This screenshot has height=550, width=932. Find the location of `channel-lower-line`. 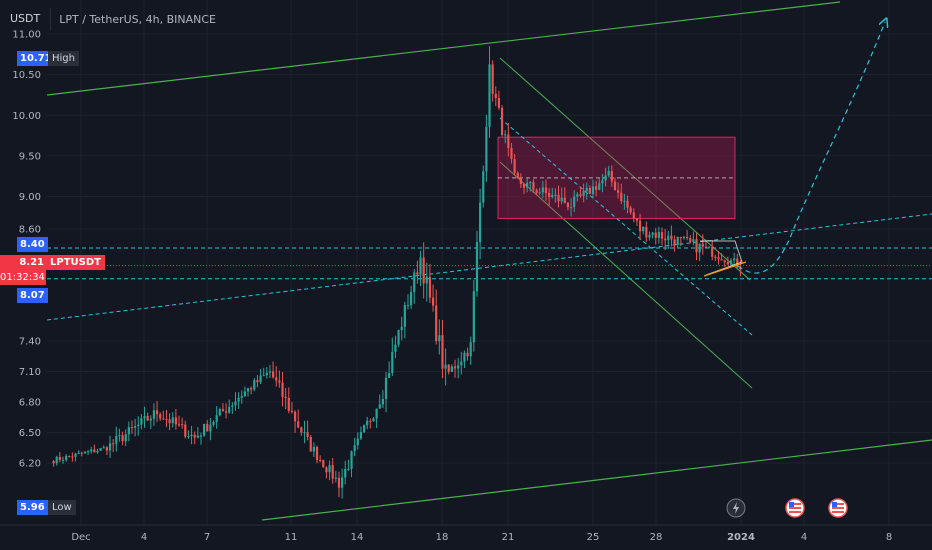

channel-lower-line is located at coordinates (596, 480).